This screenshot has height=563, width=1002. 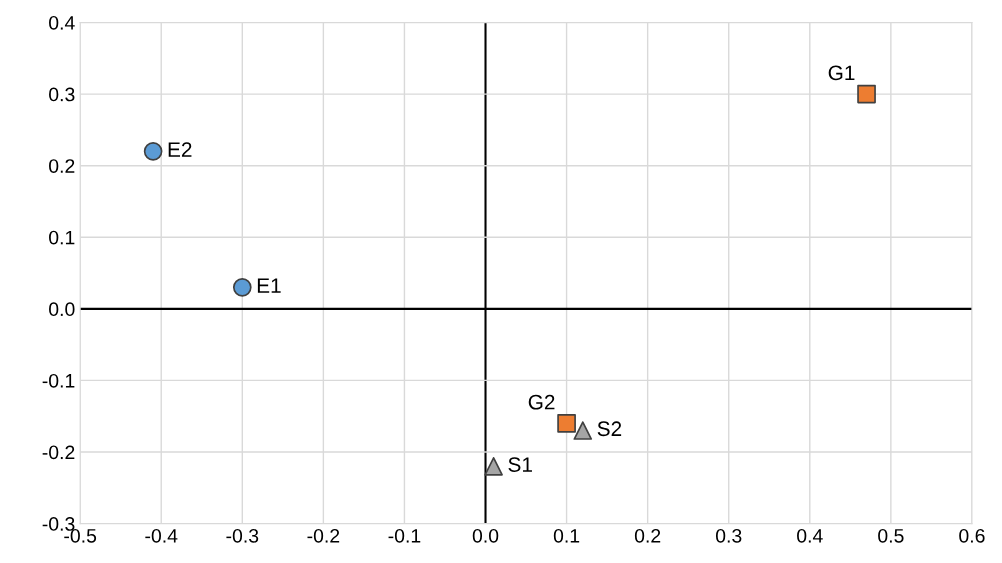 I want to click on y-tick-label: 0.4, so click(x=62, y=22).